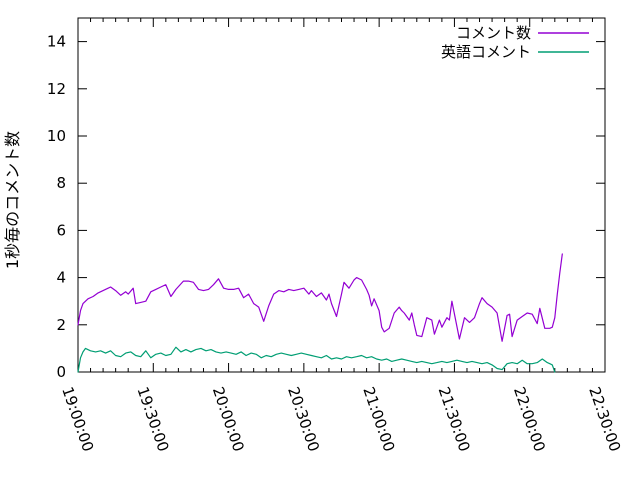 This screenshot has width=640, height=480. What do you see at coordinates (529, 419) in the screenshot?
I see `x-tick-label: 22:00:00` at bounding box center [529, 419].